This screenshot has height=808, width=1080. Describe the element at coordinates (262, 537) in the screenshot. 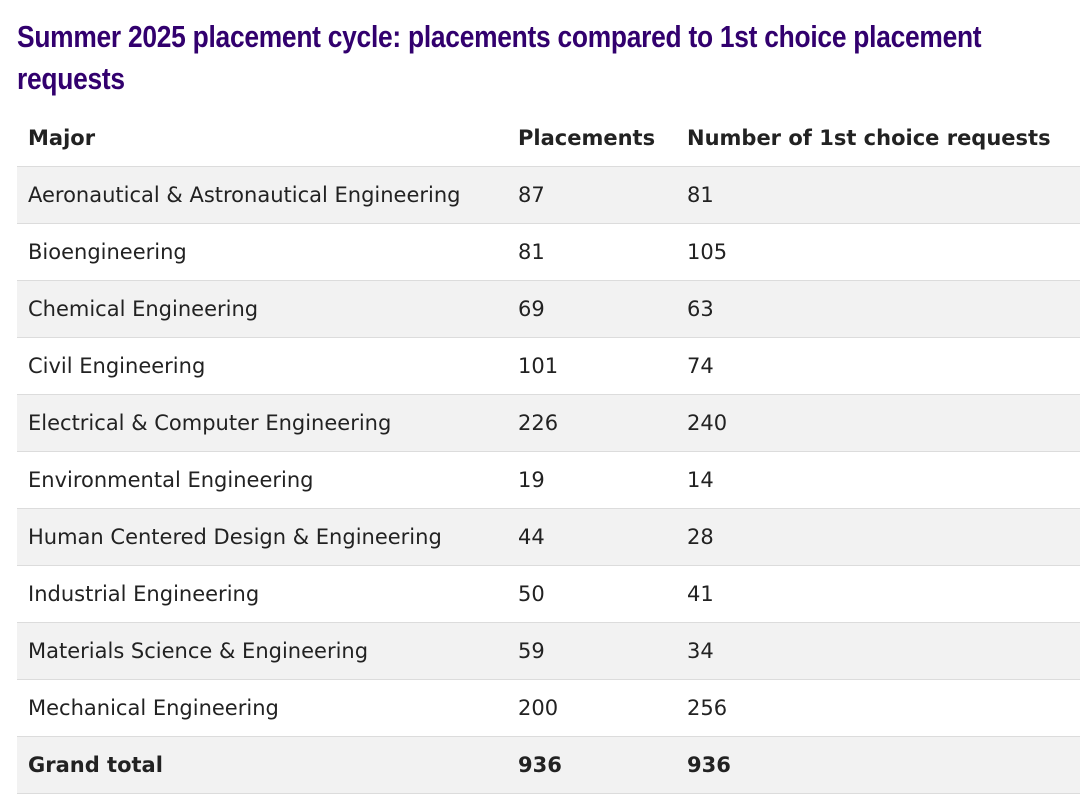

I see `major-cell: Human Centered Design & Engineering` at that location.